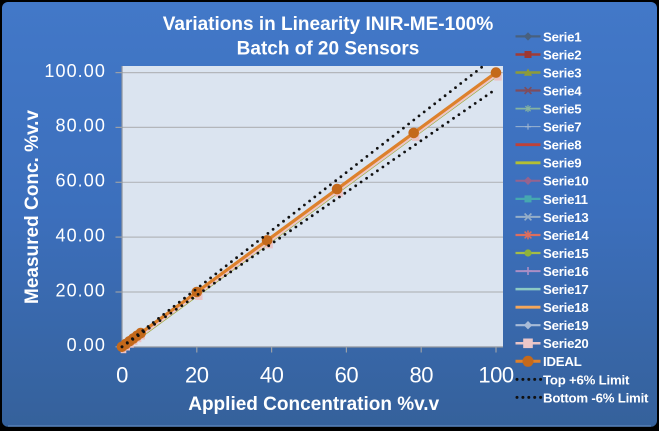 Image resolution: width=659 pixels, height=431 pixels. I want to click on svg-text: Bottom -6% Limit, so click(596, 397).